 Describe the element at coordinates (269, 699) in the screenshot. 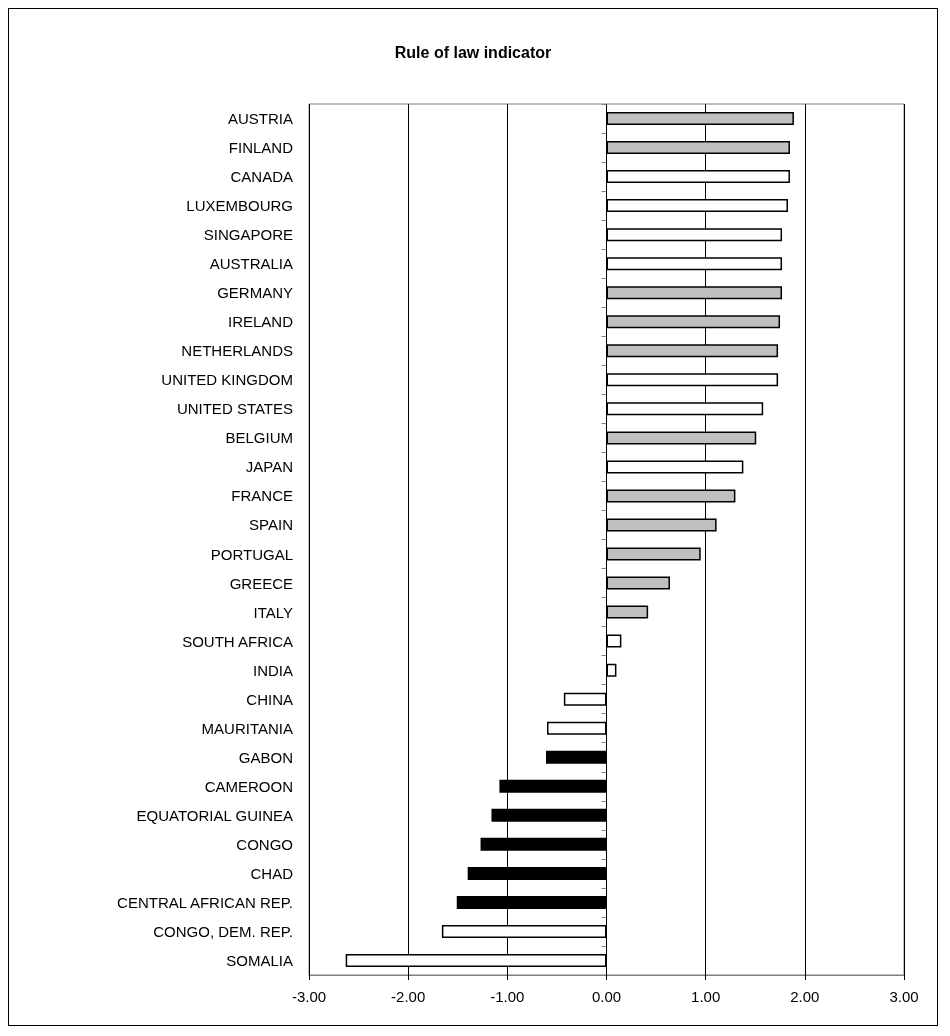

I see `y-tick-label: CHINA` at that location.